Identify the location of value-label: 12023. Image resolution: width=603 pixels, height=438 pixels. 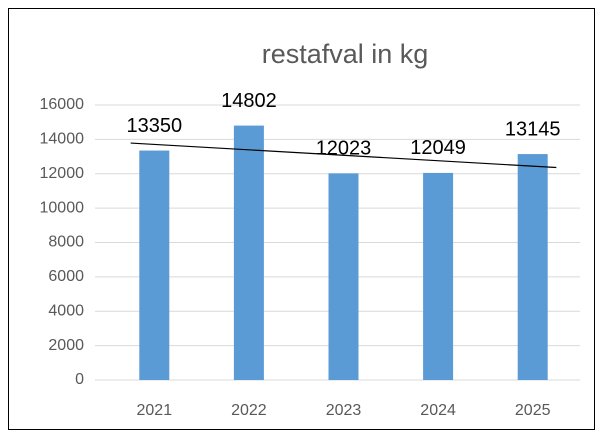
(344, 149).